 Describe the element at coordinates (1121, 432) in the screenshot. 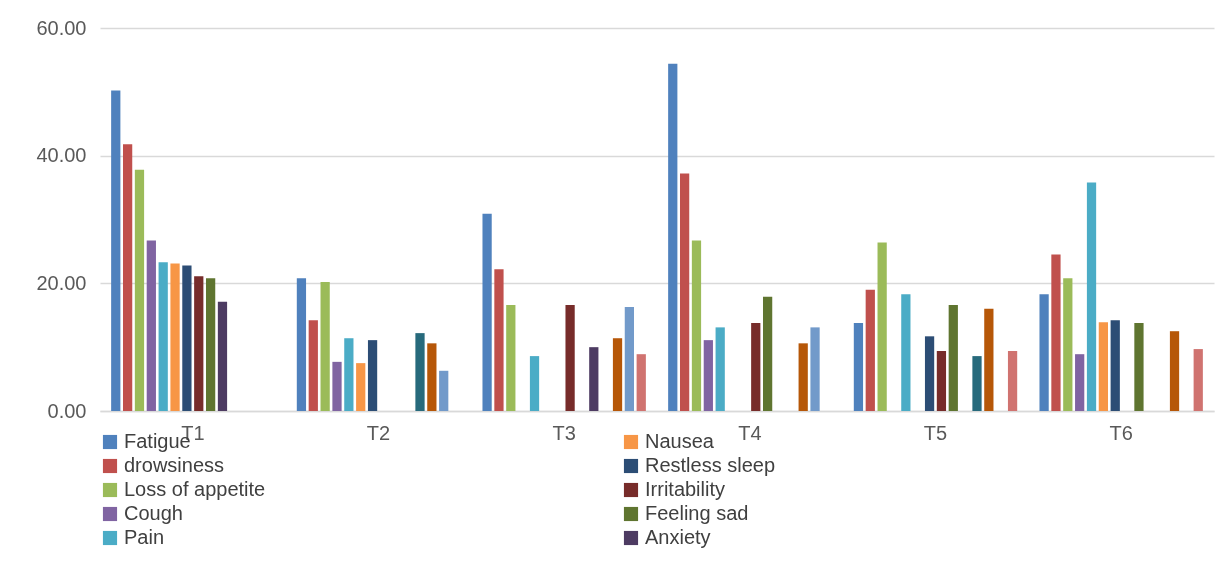

I see `x-tick-label: T6` at that location.